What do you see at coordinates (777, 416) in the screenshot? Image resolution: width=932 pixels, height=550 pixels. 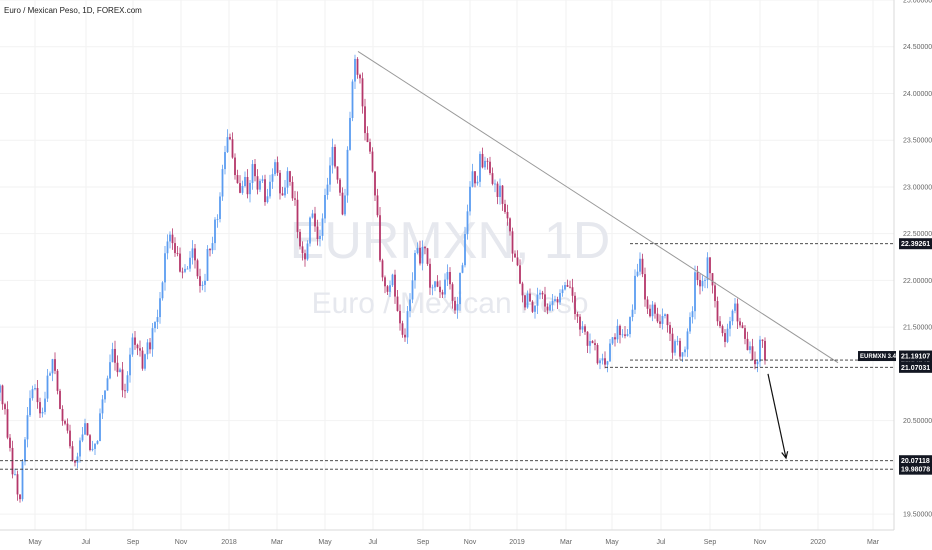 I see `arrow-shaft` at bounding box center [777, 416].